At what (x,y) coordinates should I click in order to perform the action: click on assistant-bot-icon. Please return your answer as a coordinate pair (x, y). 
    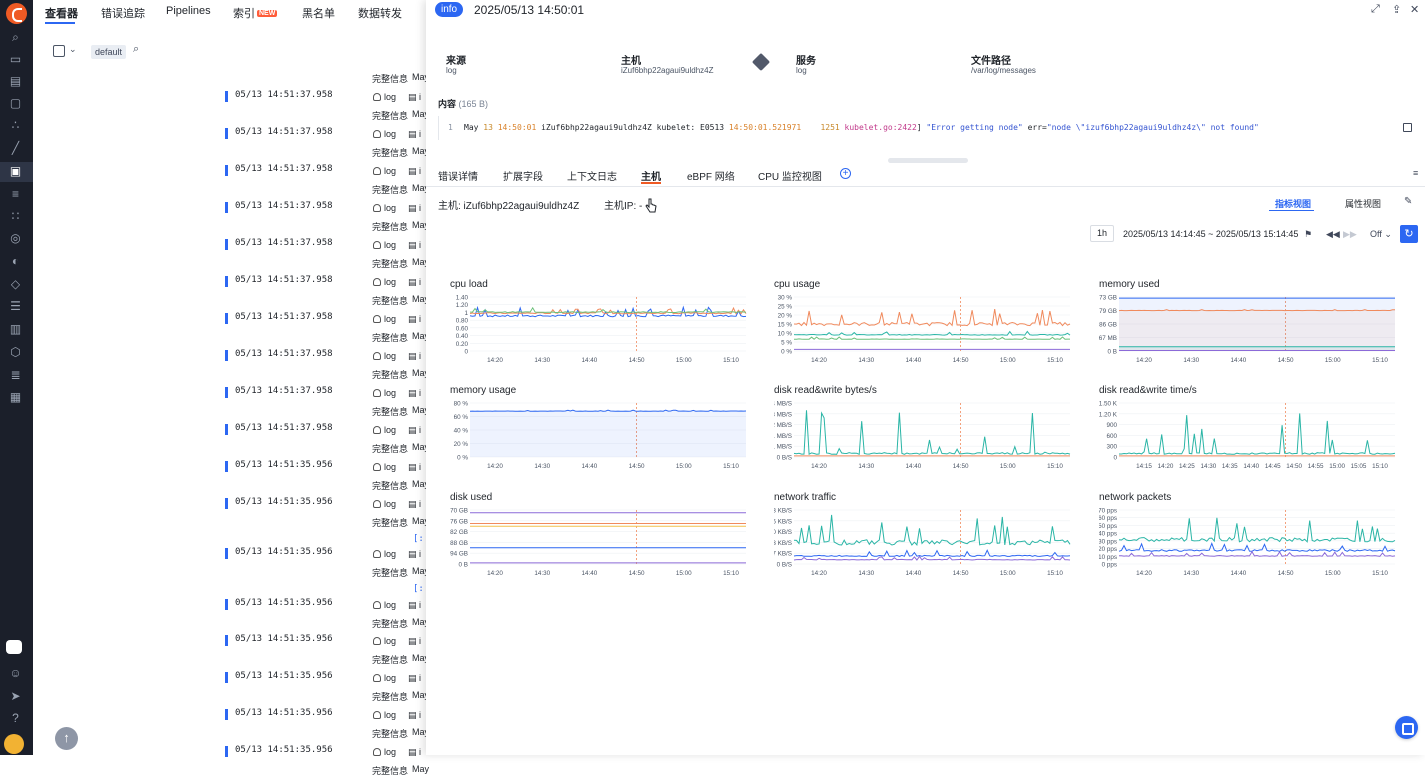
    Looking at the image, I should click on (14, 647).